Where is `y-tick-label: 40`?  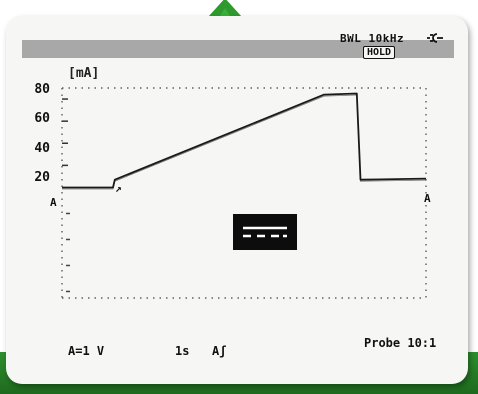
y-tick-label: 40 is located at coordinates (42, 148).